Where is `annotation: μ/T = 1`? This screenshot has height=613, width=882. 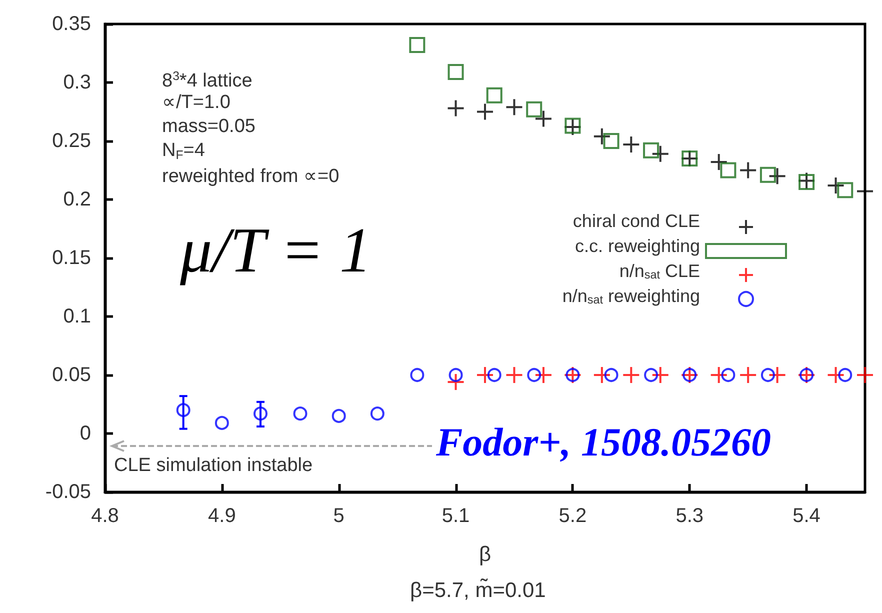 annotation: μ/T = 1 is located at coordinates (275, 250).